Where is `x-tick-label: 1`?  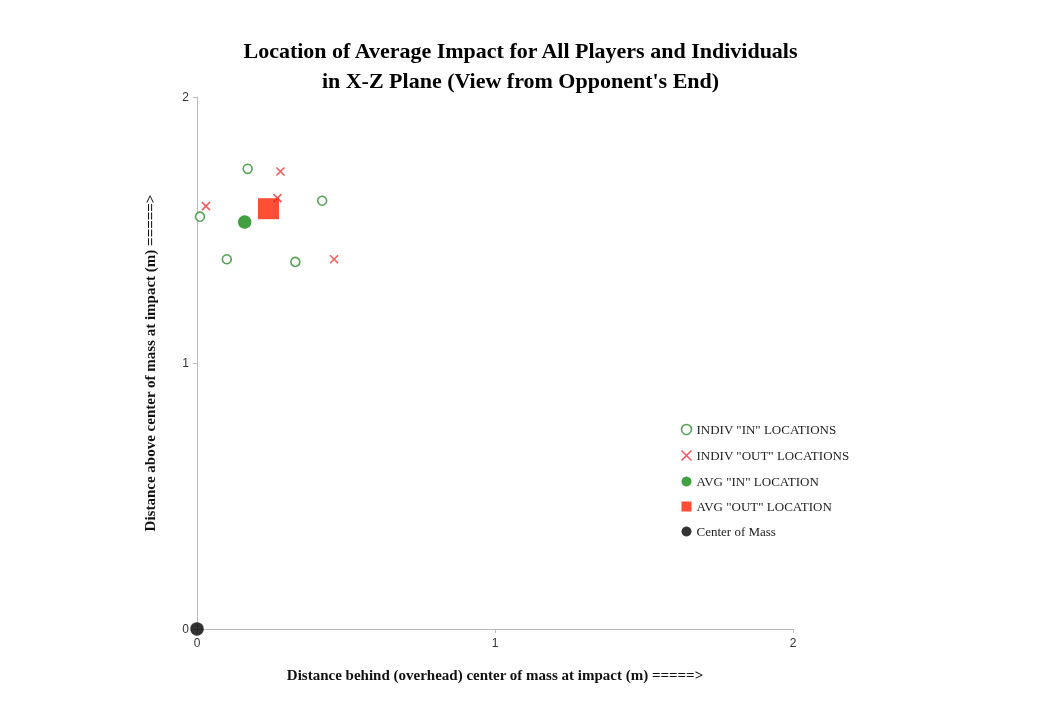
x-tick-label: 1 is located at coordinates (495, 643).